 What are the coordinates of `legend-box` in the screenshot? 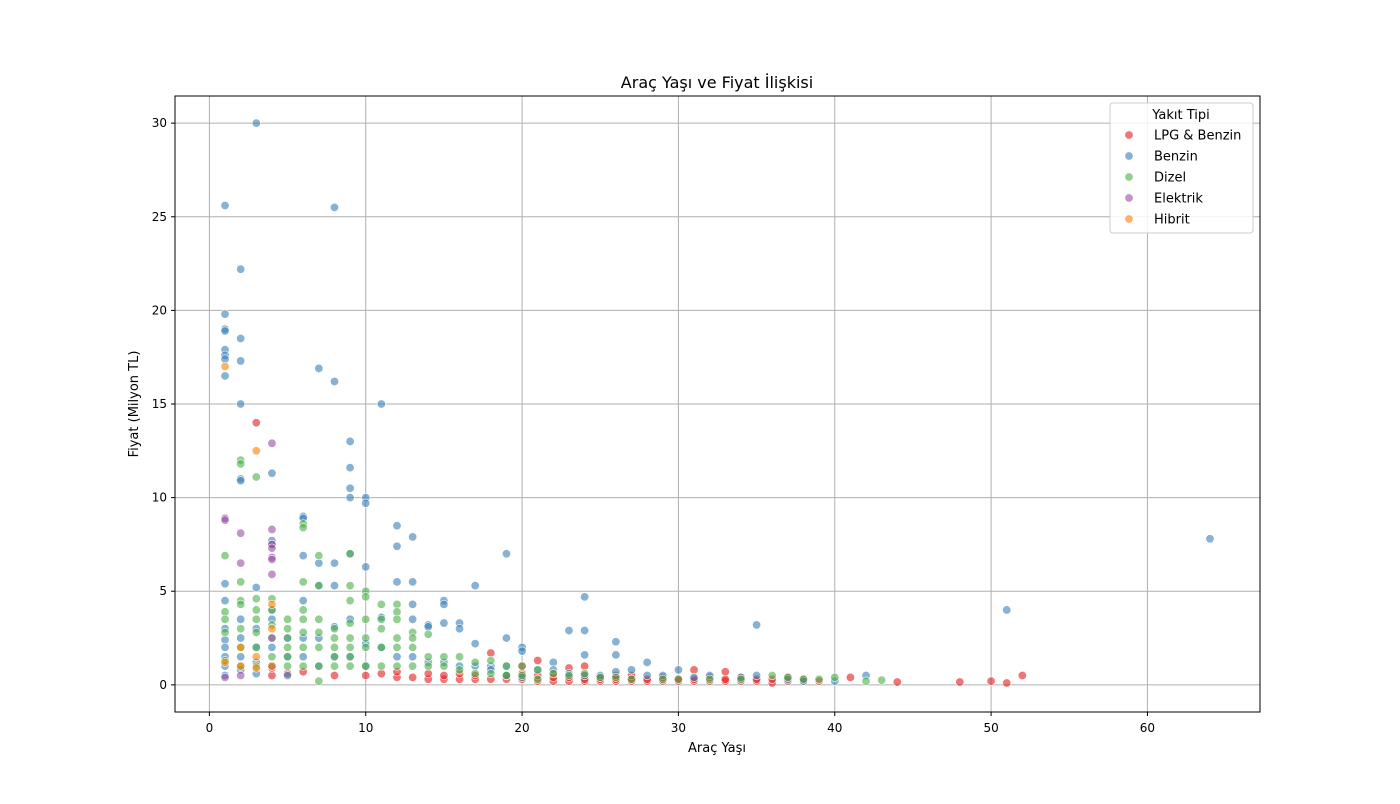 It's located at (1181, 168).